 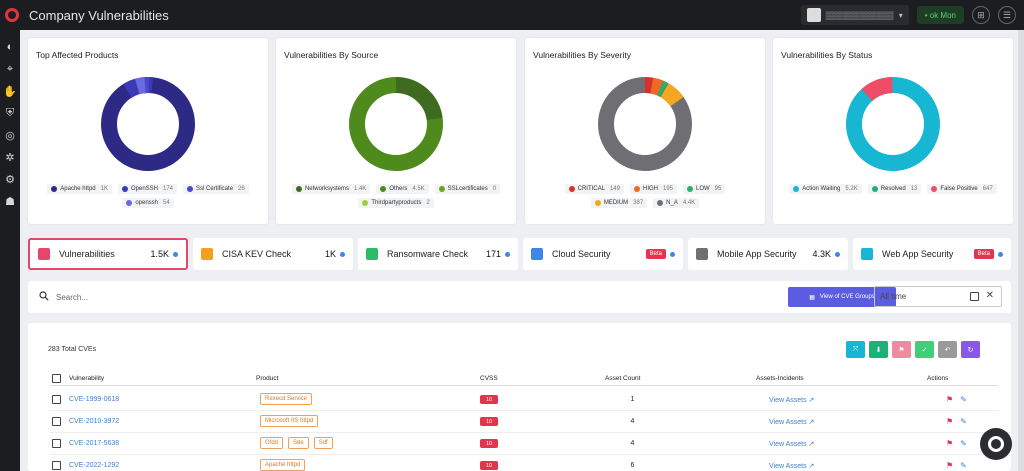 What do you see at coordinates (878, 349) in the screenshot?
I see `download-icon: ⬇` at bounding box center [878, 349].